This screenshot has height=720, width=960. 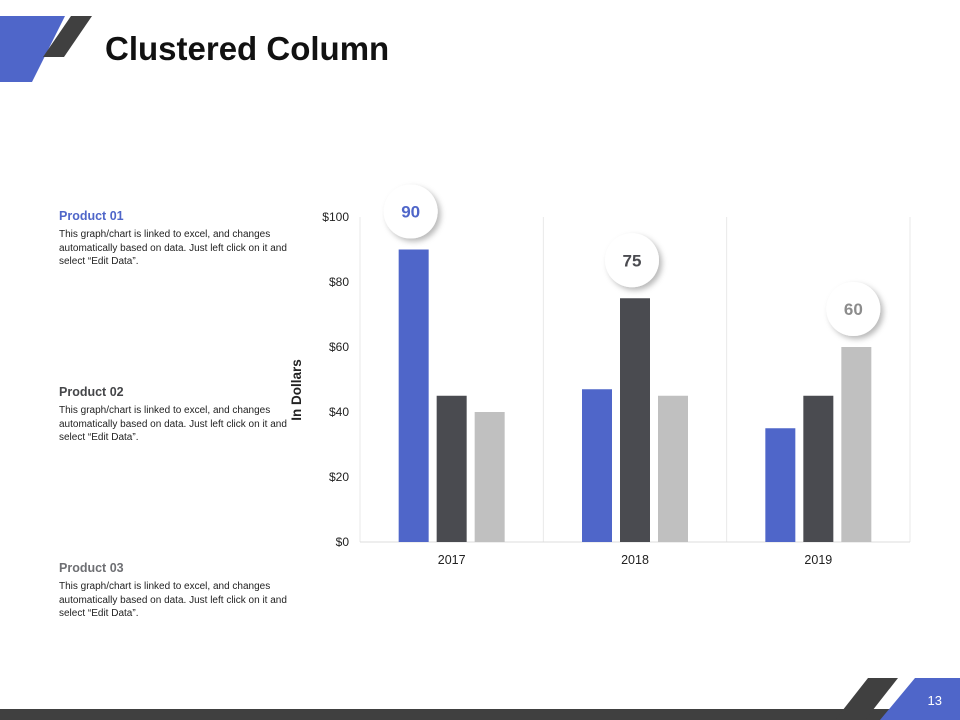 What do you see at coordinates (339, 412) in the screenshot?
I see `y-tick-label: $40` at bounding box center [339, 412].